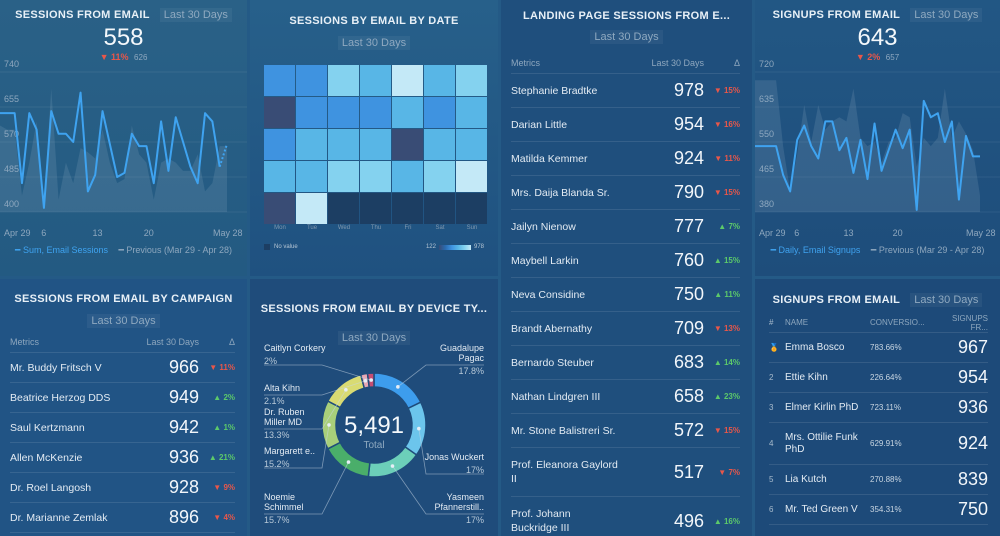 The height and width of the screenshot is (536, 1000). What do you see at coordinates (61, 250) in the screenshot?
I see `legend-current: ━ Sum, Email Sessions` at bounding box center [61, 250].